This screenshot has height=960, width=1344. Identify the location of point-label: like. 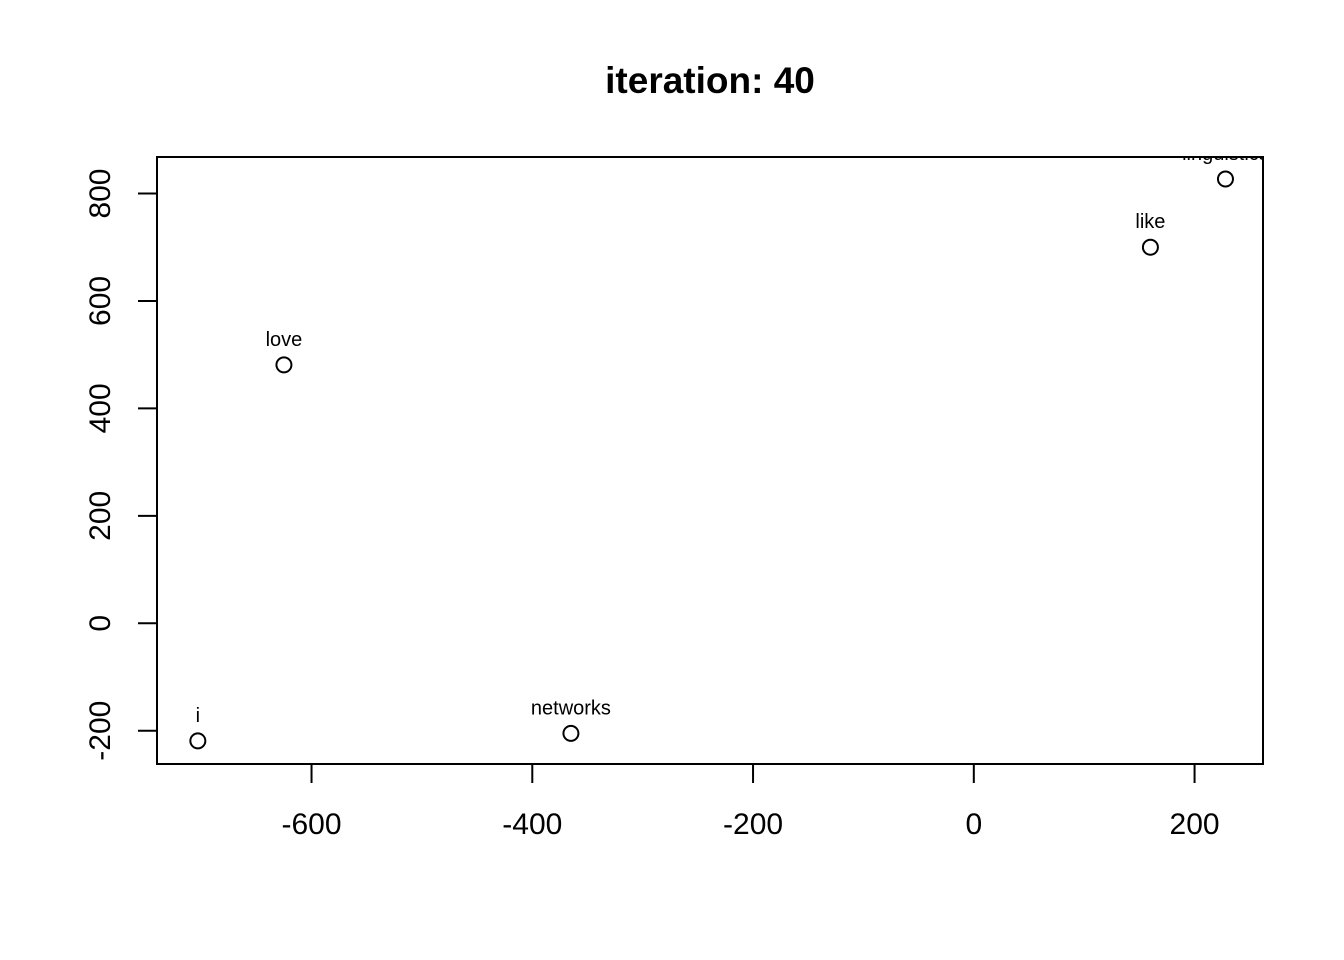
(1150, 222).